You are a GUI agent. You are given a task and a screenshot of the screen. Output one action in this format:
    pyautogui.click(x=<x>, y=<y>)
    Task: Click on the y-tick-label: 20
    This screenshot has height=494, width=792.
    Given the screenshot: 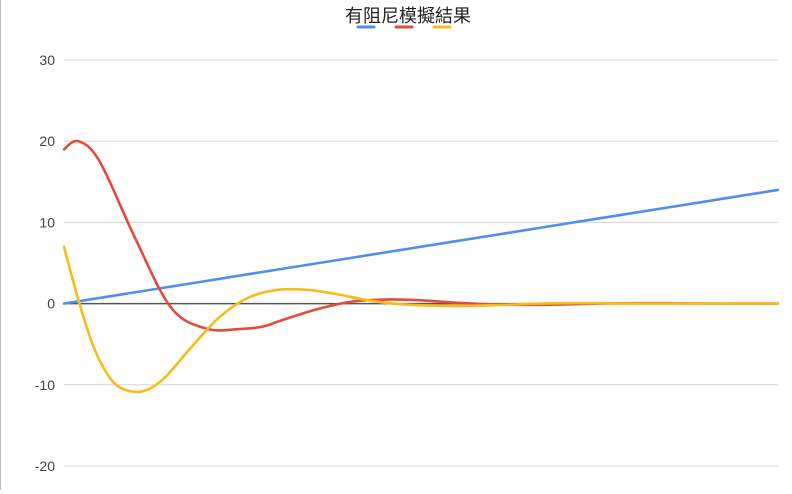 What is the action you would take?
    pyautogui.click(x=47, y=141)
    